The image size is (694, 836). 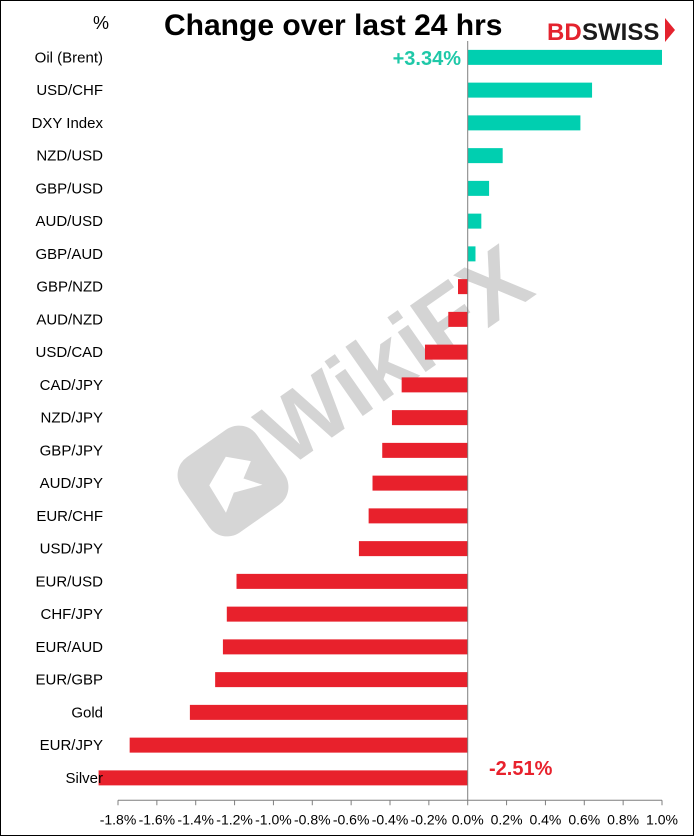 What do you see at coordinates (71, 418) in the screenshot?
I see `category-label: NZD/JPY` at bounding box center [71, 418].